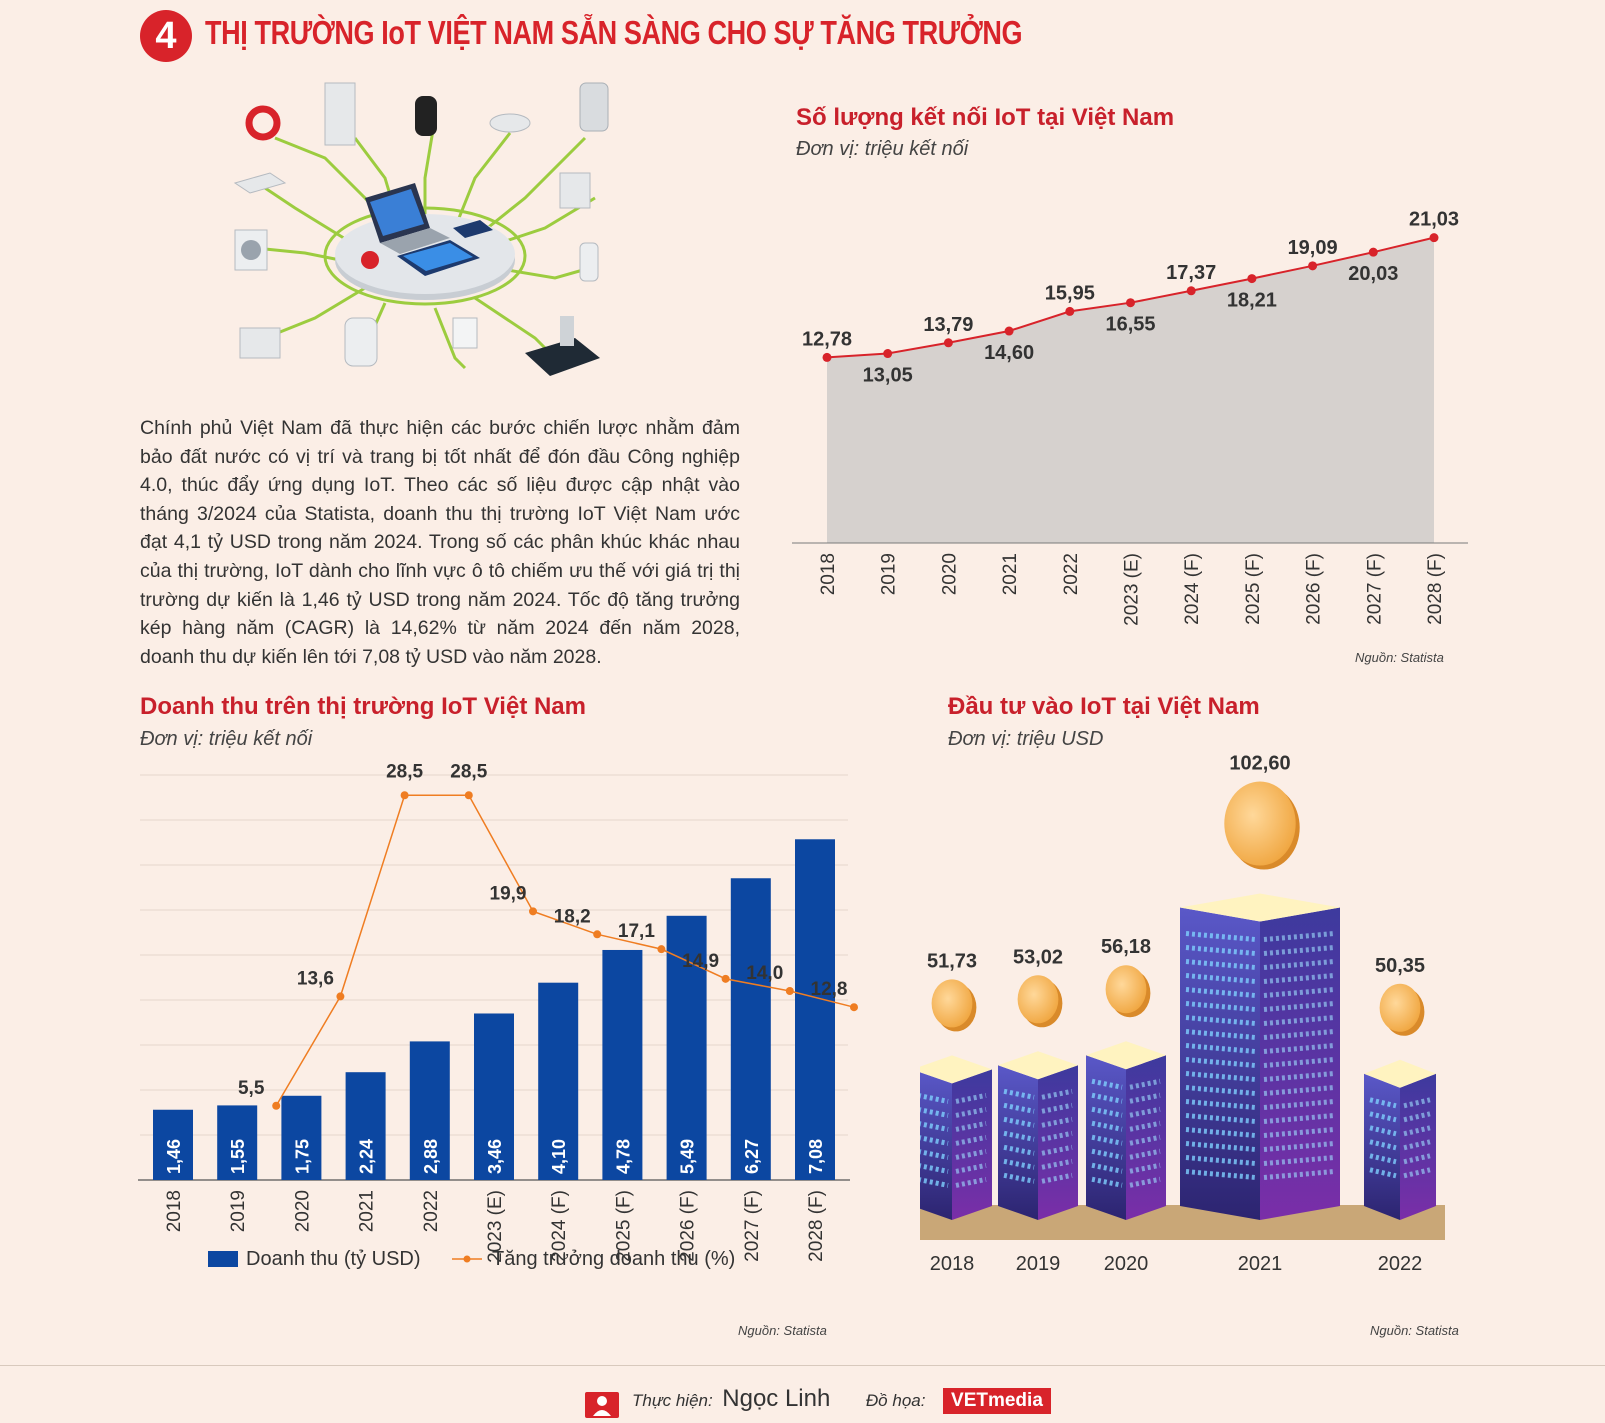  Describe the element at coordinates (494, 1096) in the screenshot. I see `revenue-bar-2023 (E)` at that location.